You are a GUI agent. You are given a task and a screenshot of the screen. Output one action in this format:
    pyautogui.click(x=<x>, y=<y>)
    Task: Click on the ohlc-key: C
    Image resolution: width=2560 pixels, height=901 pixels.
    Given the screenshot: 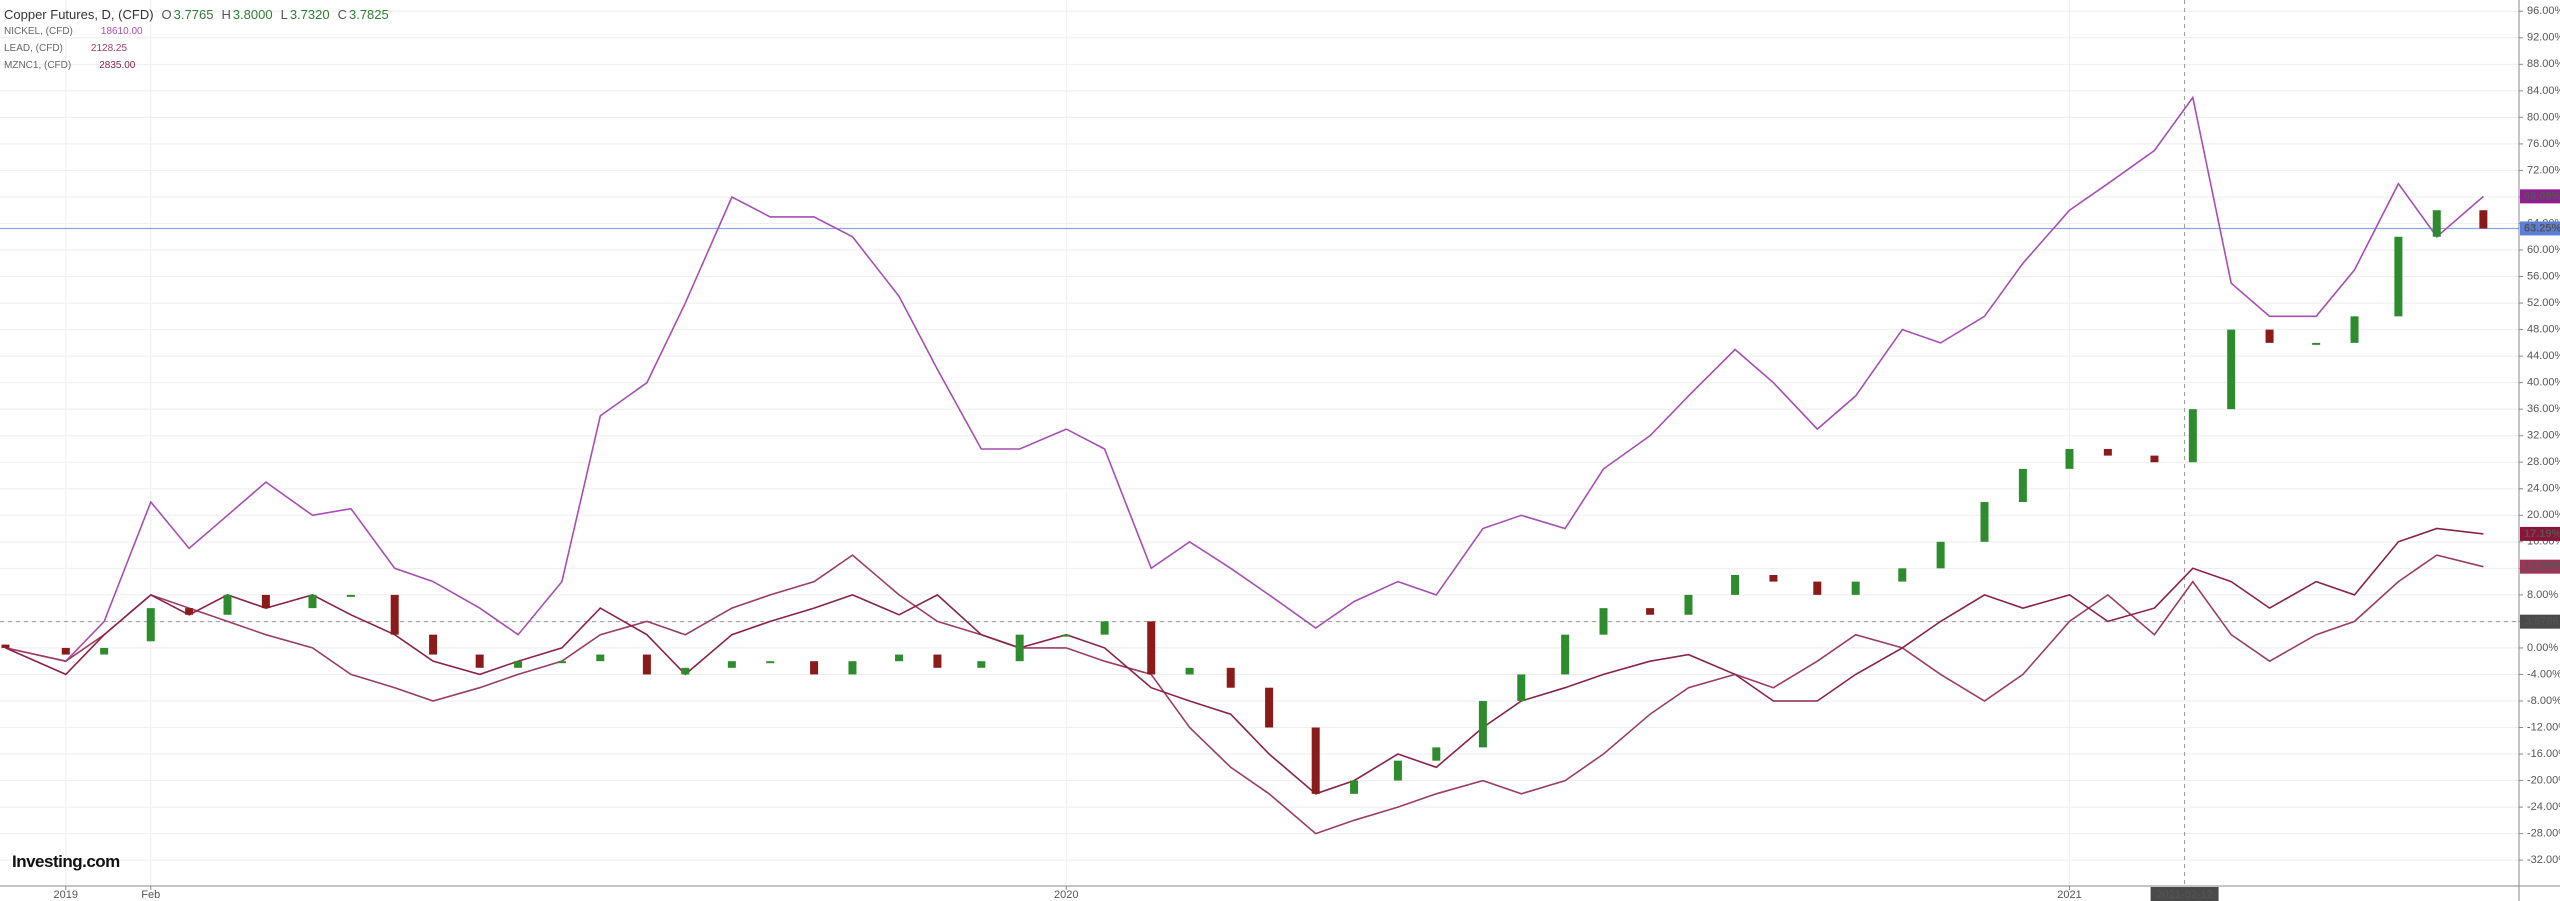 What is the action you would take?
    pyautogui.click(x=342, y=14)
    